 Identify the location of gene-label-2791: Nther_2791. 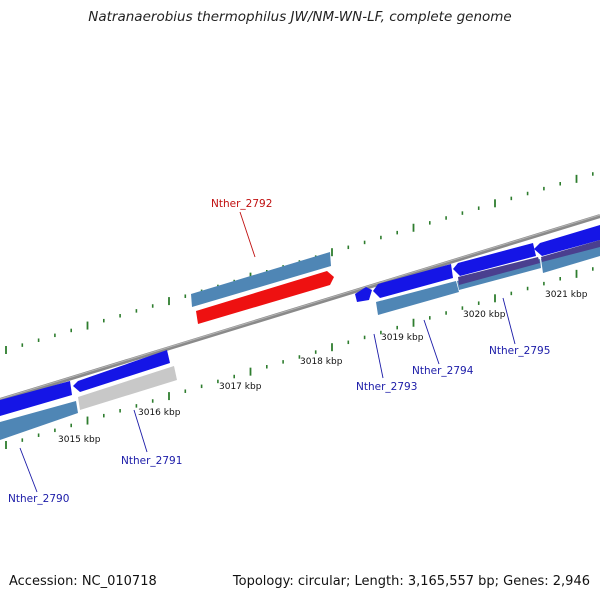
(151, 461).